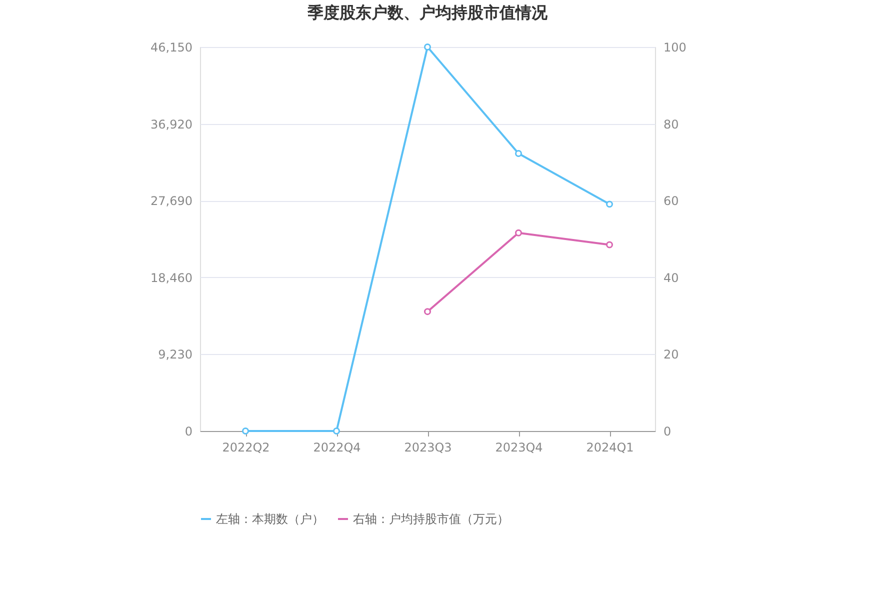  I want to click on x-tick-label: 2022Q2, so click(246, 447).